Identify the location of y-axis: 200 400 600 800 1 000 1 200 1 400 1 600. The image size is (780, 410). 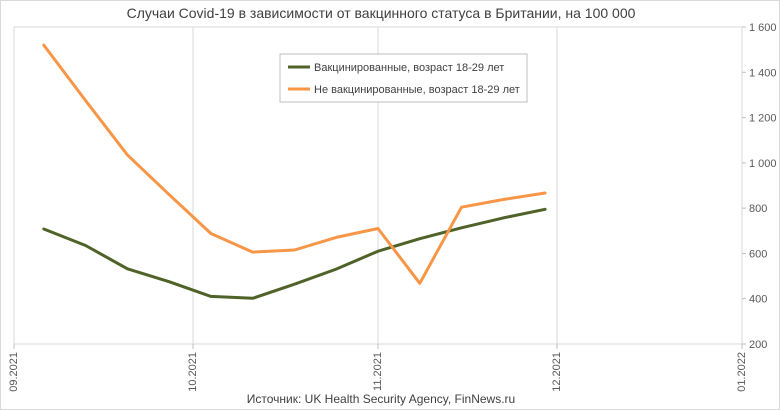
(759, 186).